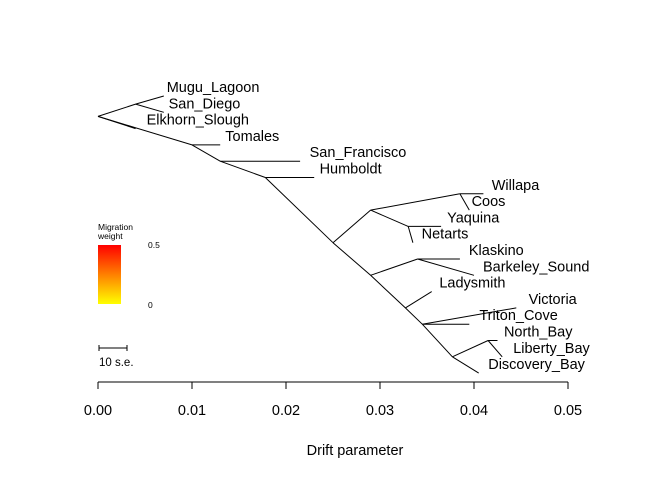  What do you see at coordinates (252, 137) in the screenshot?
I see `population-label: Tomales` at bounding box center [252, 137].